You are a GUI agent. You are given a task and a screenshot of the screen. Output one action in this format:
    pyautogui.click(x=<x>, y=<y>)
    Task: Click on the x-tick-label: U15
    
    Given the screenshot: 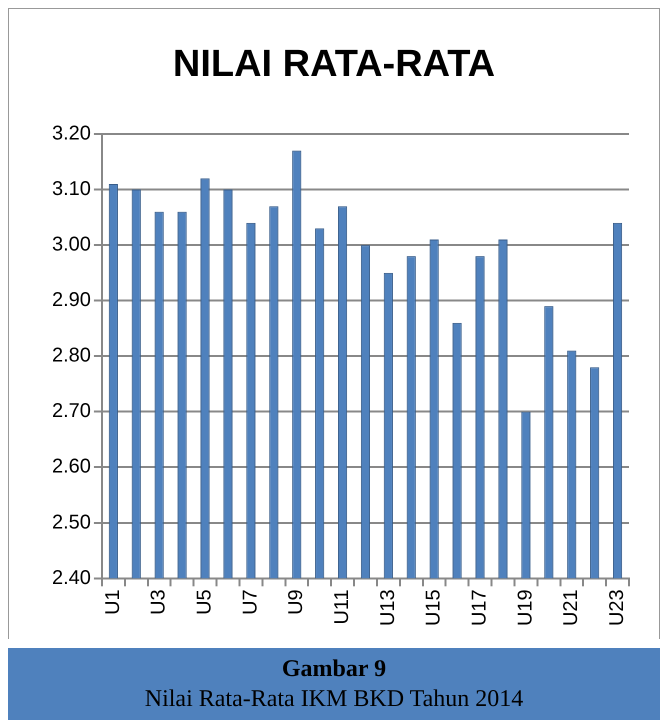 What is the action you would take?
    pyautogui.click(x=433, y=607)
    